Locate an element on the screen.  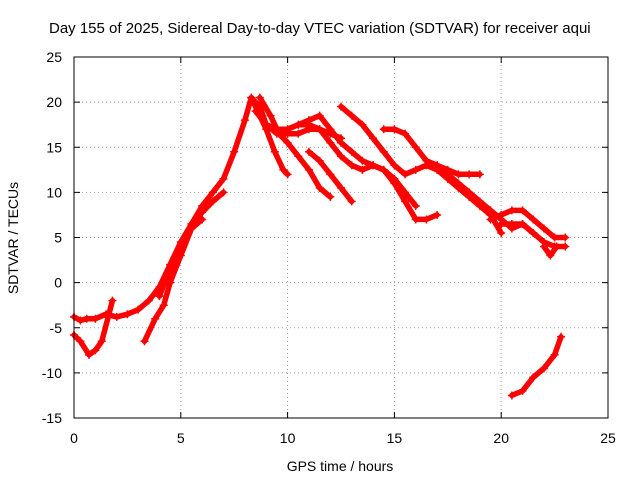
y-tick-label: 0 is located at coordinates (58, 283).